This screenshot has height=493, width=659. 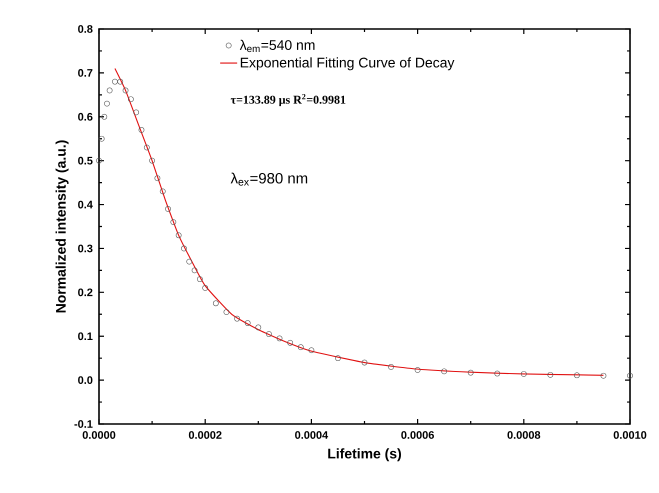 I want to click on y-tick-label: 0.7, so click(x=85, y=73).